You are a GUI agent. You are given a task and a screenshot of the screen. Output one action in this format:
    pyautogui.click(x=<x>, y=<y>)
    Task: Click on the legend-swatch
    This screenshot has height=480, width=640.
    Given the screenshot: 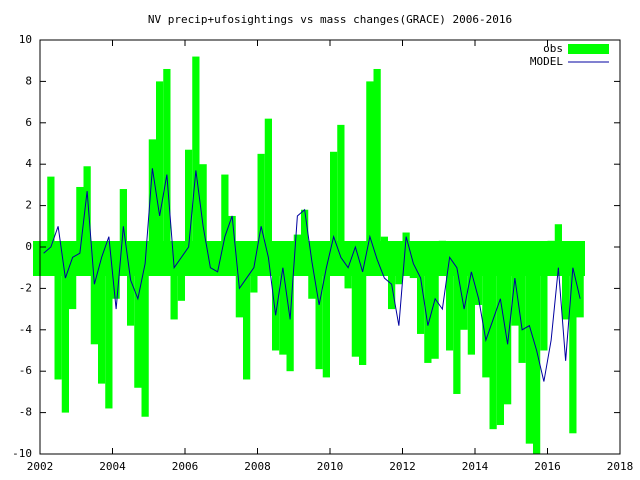 What is the action you would take?
    pyautogui.click(x=588, y=49)
    